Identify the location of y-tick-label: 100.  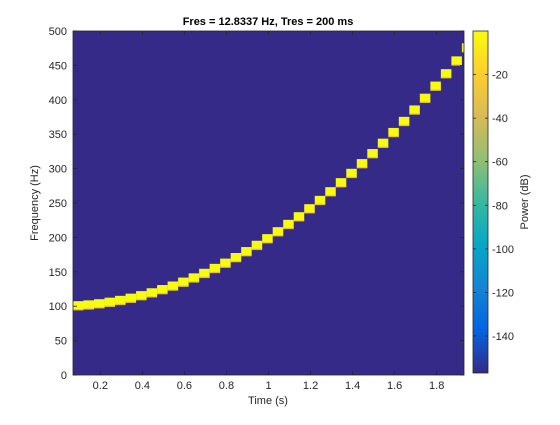
(58, 307).